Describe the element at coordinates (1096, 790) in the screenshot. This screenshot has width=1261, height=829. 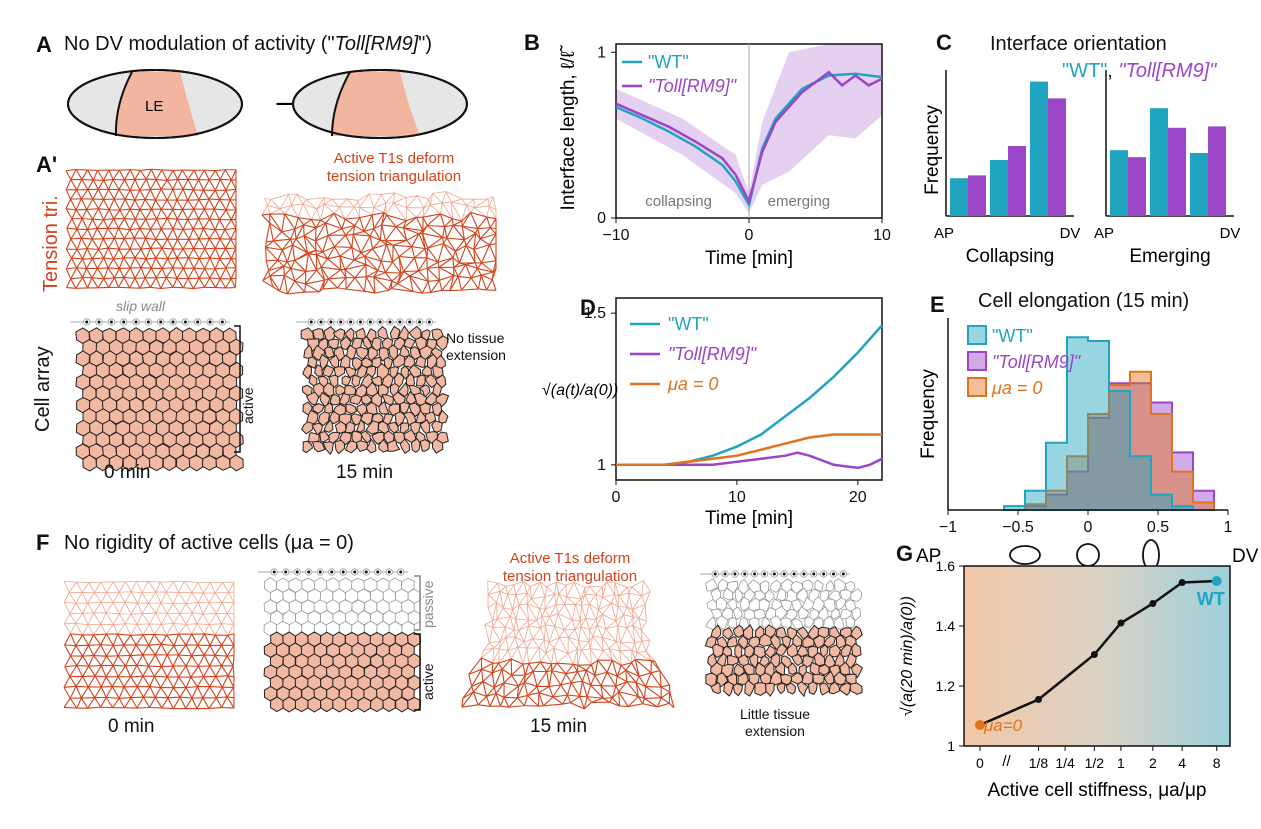
I see `x-axis-label: Active cell stiffness, μa/μp` at that location.